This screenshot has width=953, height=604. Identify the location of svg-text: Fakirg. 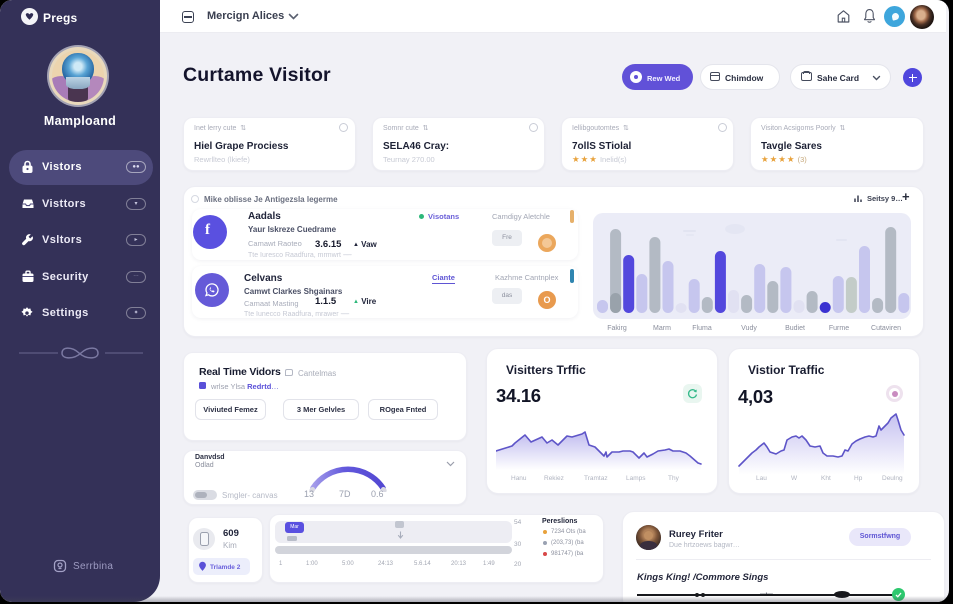
(617, 328).